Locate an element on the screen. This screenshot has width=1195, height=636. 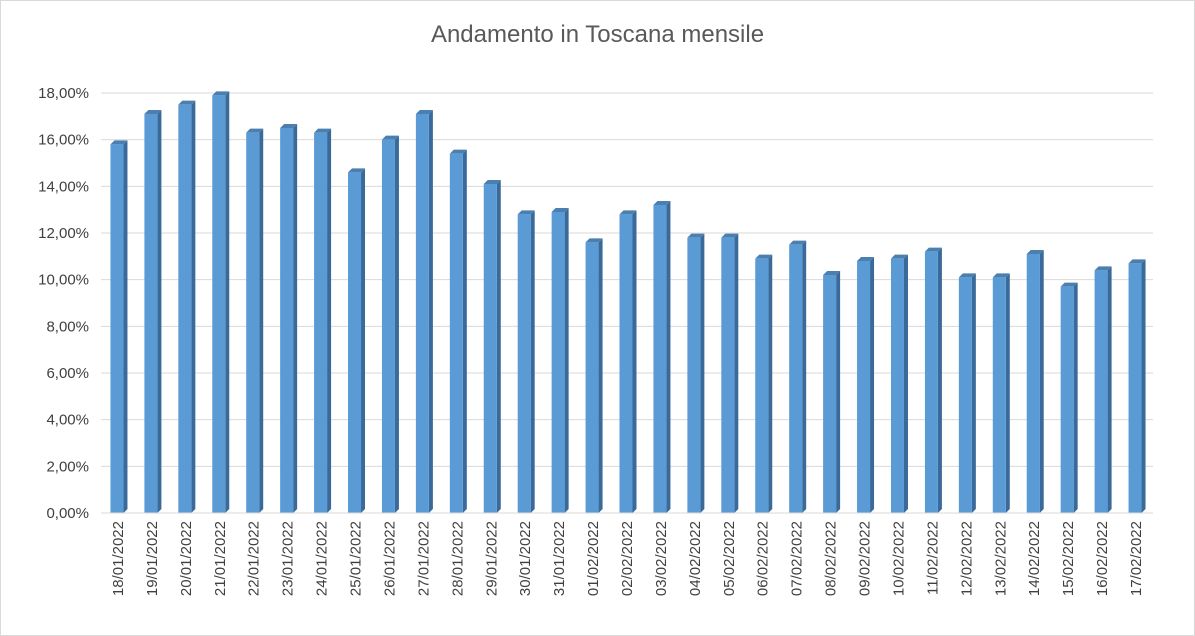
x-tick-label: 24/01/2022 is located at coordinates (322, 558).